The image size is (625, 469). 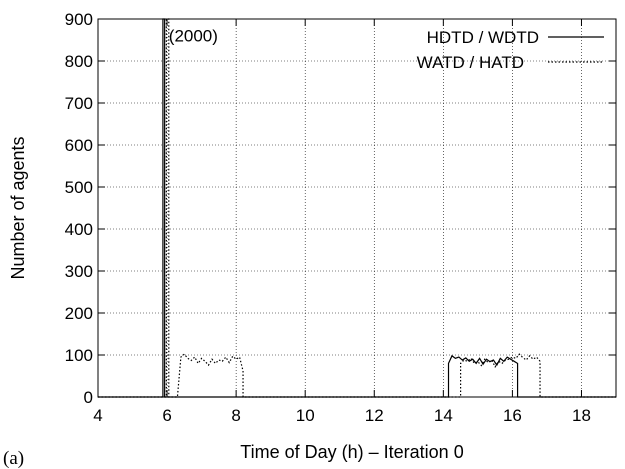 What do you see at coordinates (79, 145) in the screenshot?
I see `y-tick-label: 600` at bounding box center [79, 145].